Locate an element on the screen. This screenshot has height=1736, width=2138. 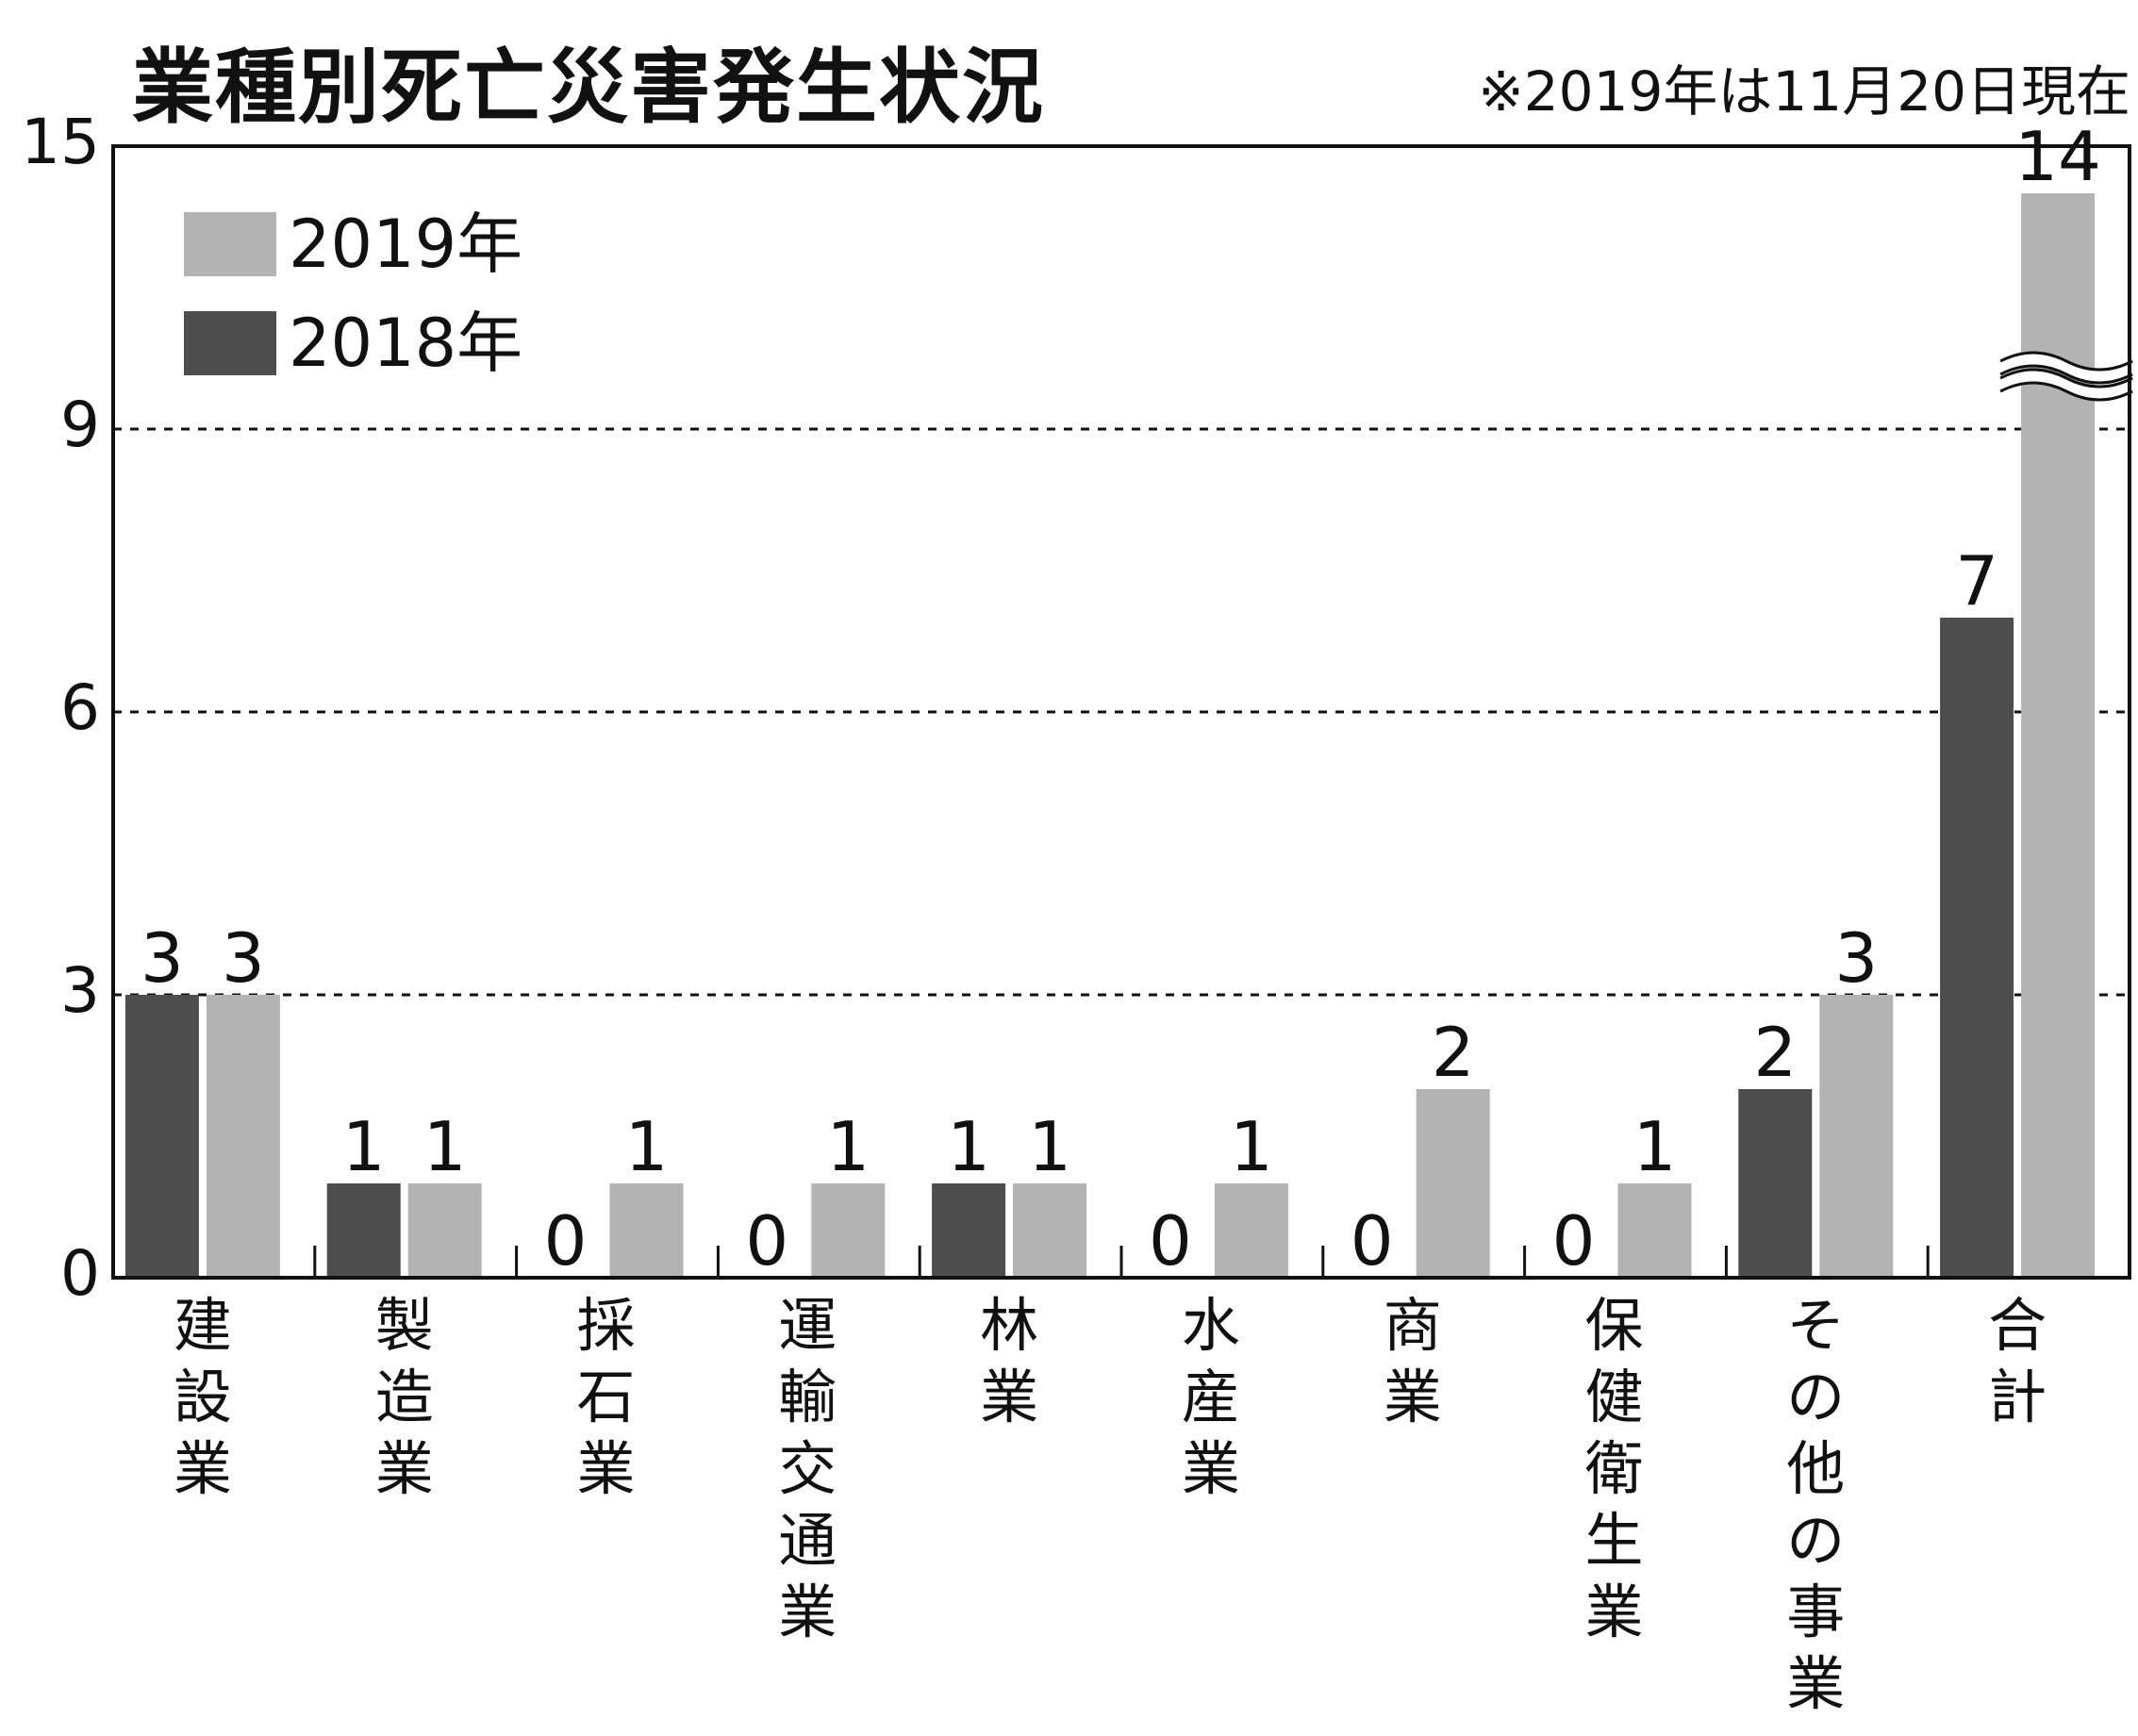
data-label-2019: 2 is located at coordinates (1453, 1052).